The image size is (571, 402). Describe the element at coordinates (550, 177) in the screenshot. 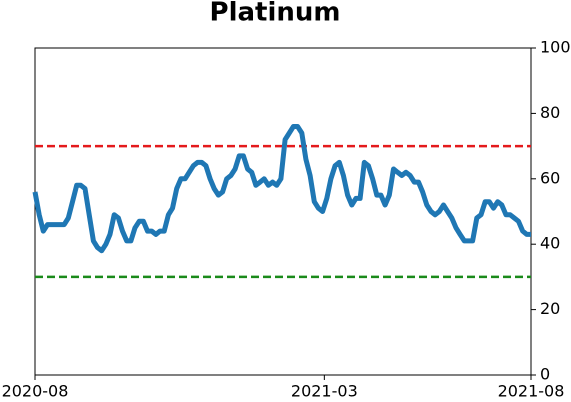

I see `y-tick-label: 60` at that location.